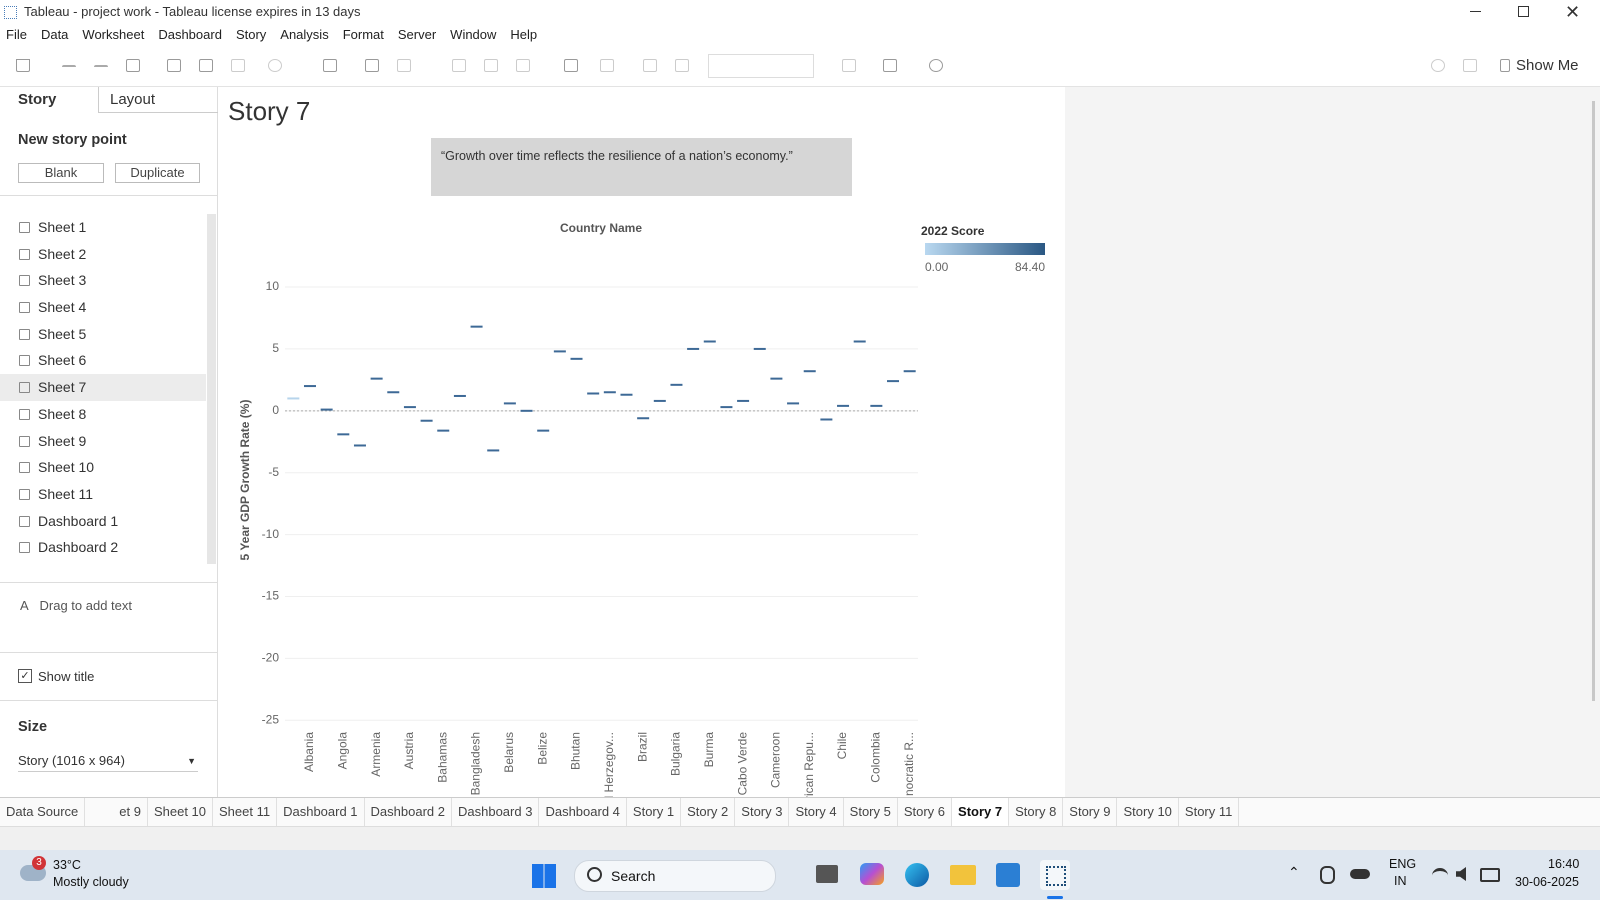  What do you see at coordinates (1547, 882) in the screenshot?
I see `clock-date: 30-06-2025` at bounding box center [1547, 882].